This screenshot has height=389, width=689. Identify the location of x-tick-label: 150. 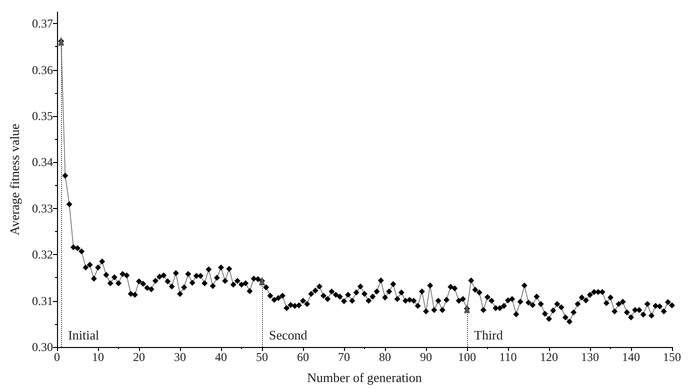
(672, 357).